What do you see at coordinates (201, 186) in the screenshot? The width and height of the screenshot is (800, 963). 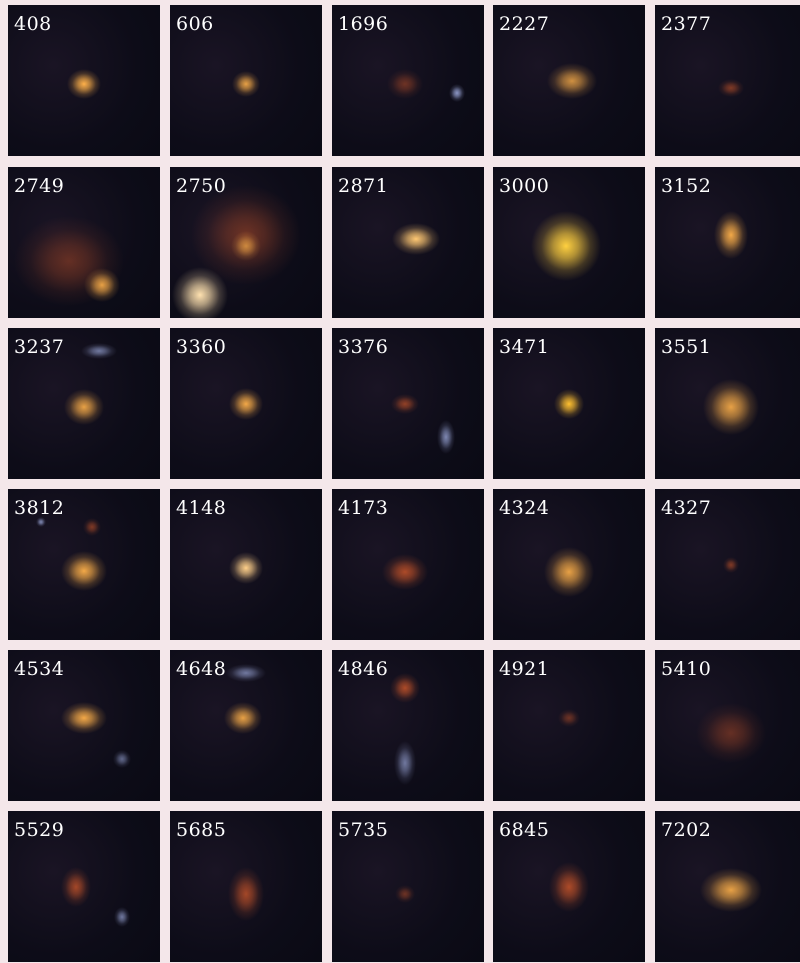 I see `tile-label: 2750` at bounding box center [201, 186].